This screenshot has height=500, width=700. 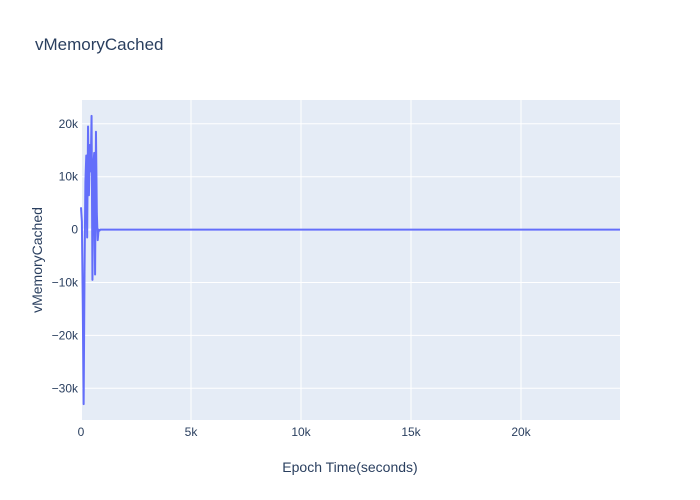 I want to click on x-tick-label: 15k, so click(x=411, y=432).